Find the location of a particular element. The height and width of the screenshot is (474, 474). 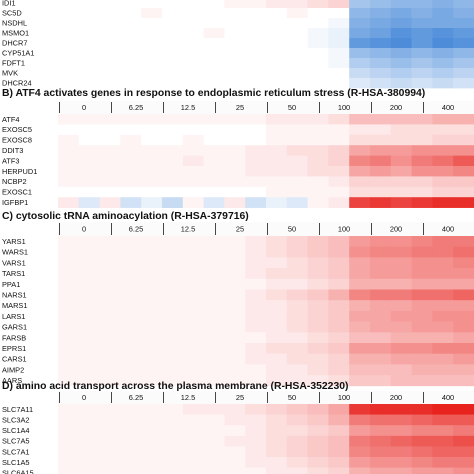

gene-label: VARS1 is located at coordinates (14, 262).